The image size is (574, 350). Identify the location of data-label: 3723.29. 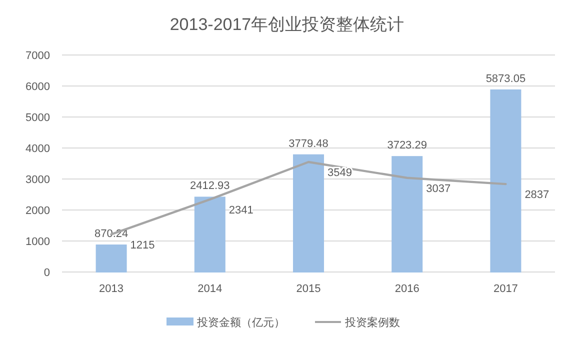
(407, 146).